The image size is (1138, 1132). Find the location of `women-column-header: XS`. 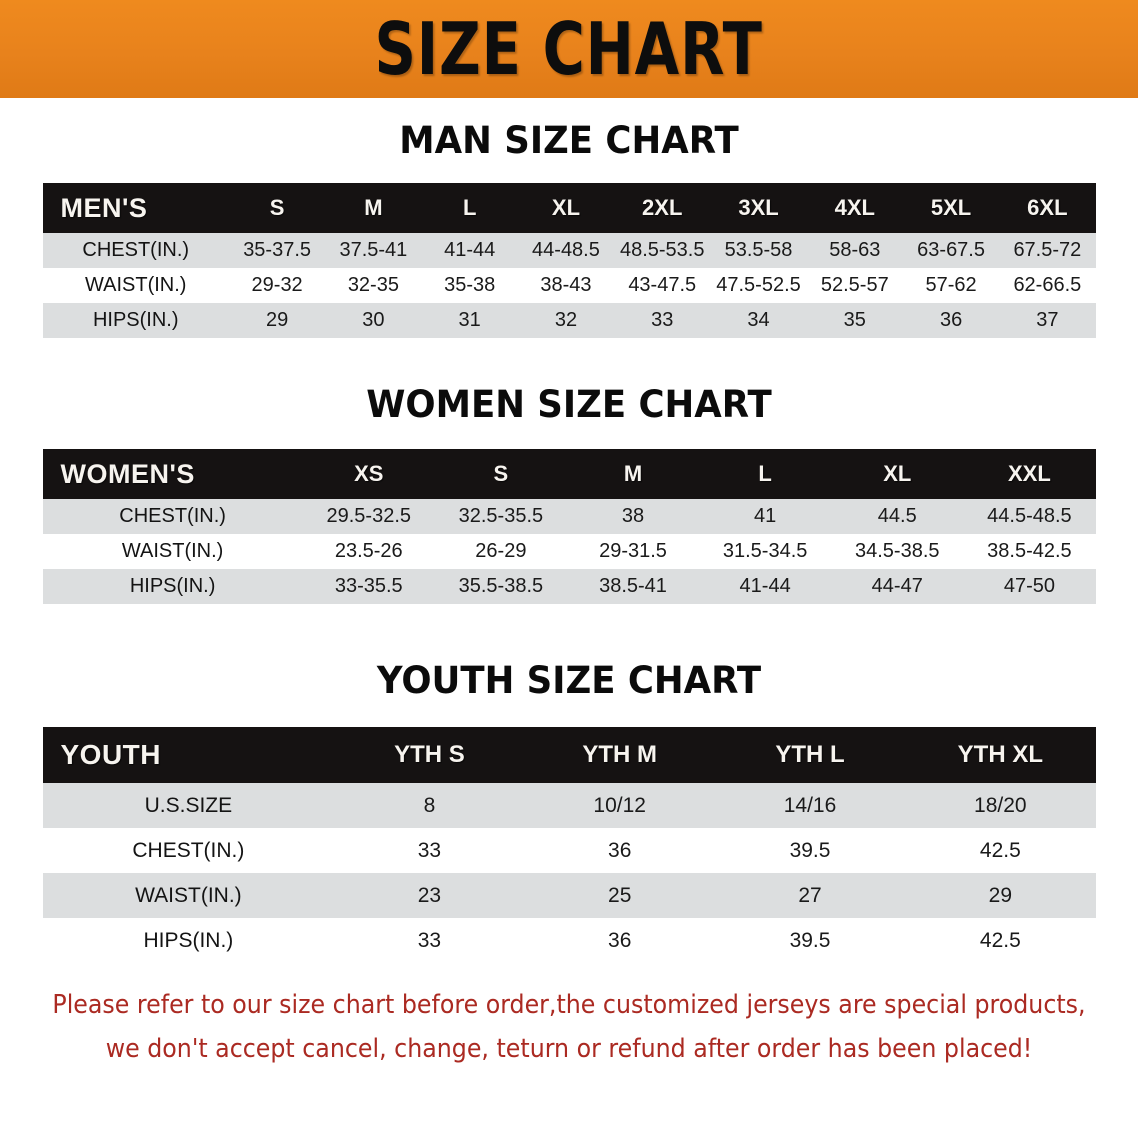

women-column-header: XS is located at coordinates (369, 473).